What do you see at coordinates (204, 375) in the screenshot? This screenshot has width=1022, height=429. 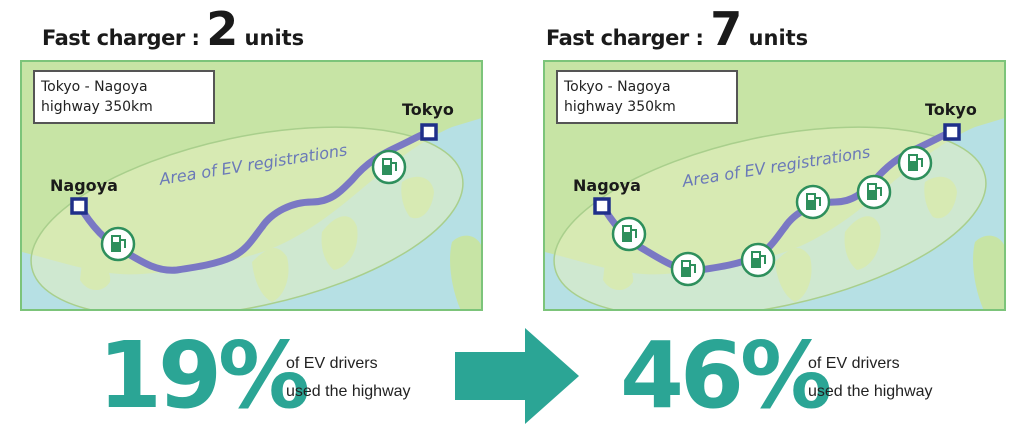 I see `stat-value-before: 19%` at bounding box center [204, 375].